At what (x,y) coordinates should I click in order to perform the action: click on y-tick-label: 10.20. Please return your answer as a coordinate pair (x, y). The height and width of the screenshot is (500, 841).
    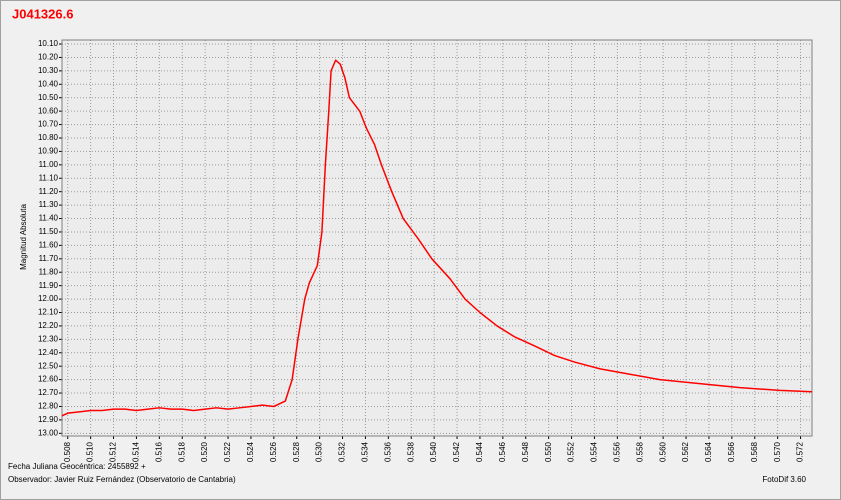
    Looking at the image, I should click on (48, 57).